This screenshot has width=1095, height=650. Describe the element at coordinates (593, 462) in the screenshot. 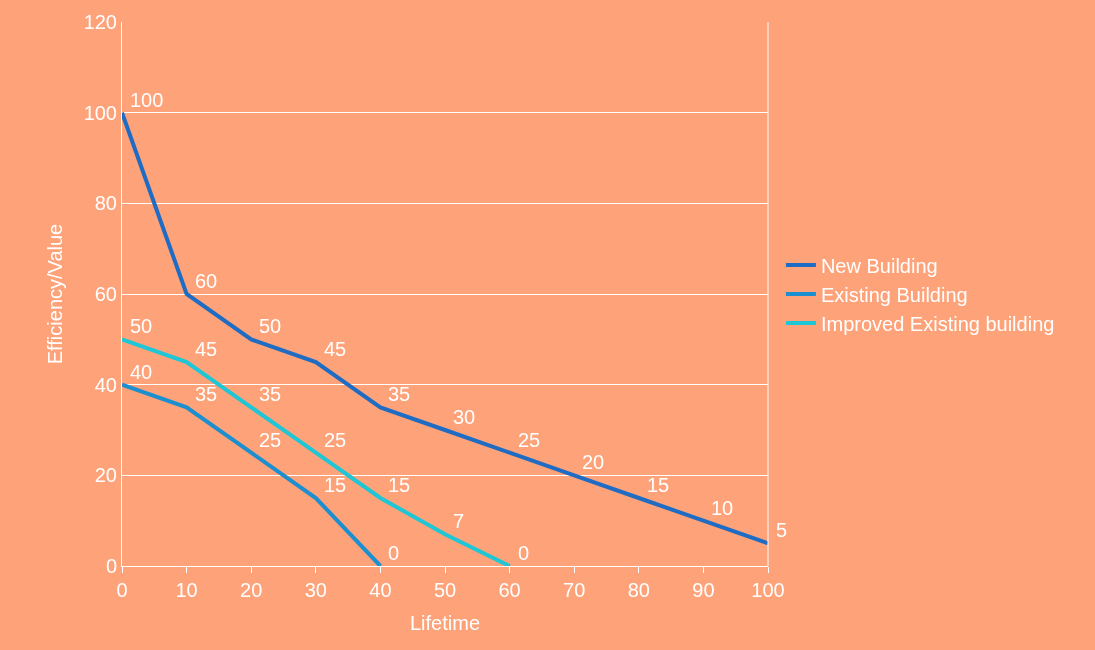

I see `data-label: 20` at that location.